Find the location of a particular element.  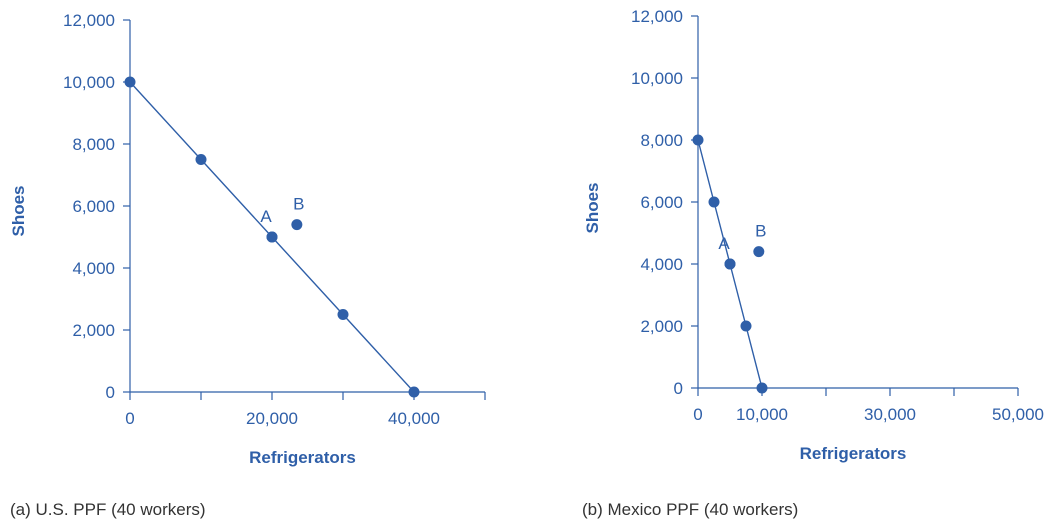

mexico-ppf-caption: (b) Mexico PPF (40 workers) is located at coordinates (690, 509).